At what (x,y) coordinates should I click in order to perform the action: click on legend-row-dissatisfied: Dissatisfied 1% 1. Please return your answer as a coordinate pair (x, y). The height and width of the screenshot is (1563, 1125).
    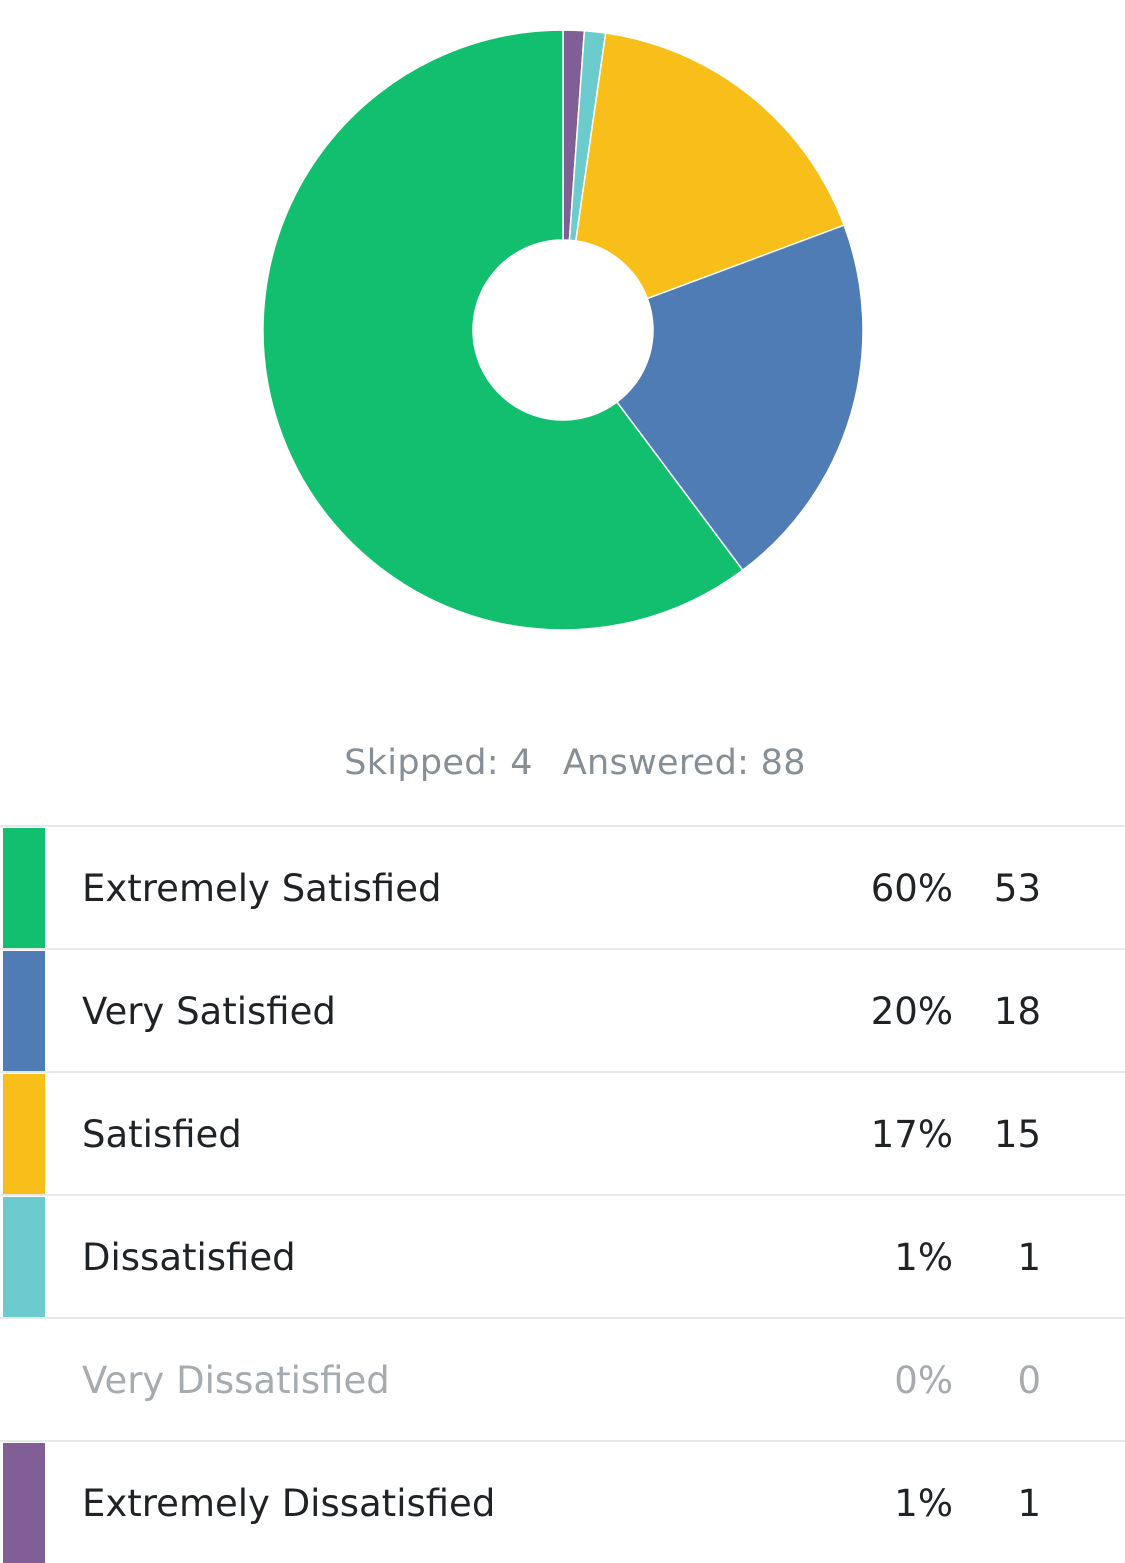
    Looking at the image, I should click on (562, 1255).